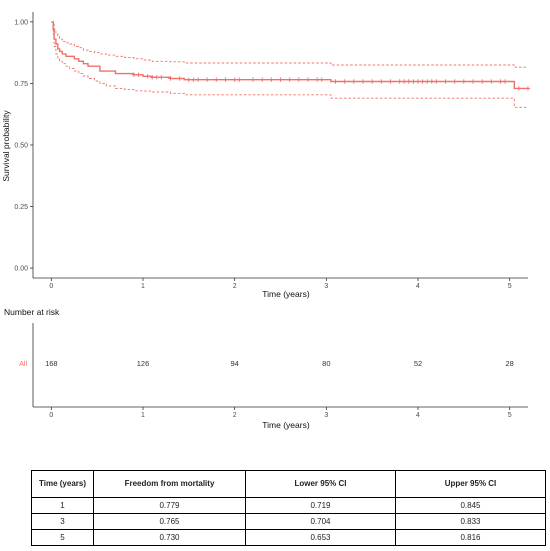 The width and height of the screenshot is (550, 551). Describe the element at coordinates (6, 146) in the screenshot. I see `km-y-axis-title: Survival probability` at that location.